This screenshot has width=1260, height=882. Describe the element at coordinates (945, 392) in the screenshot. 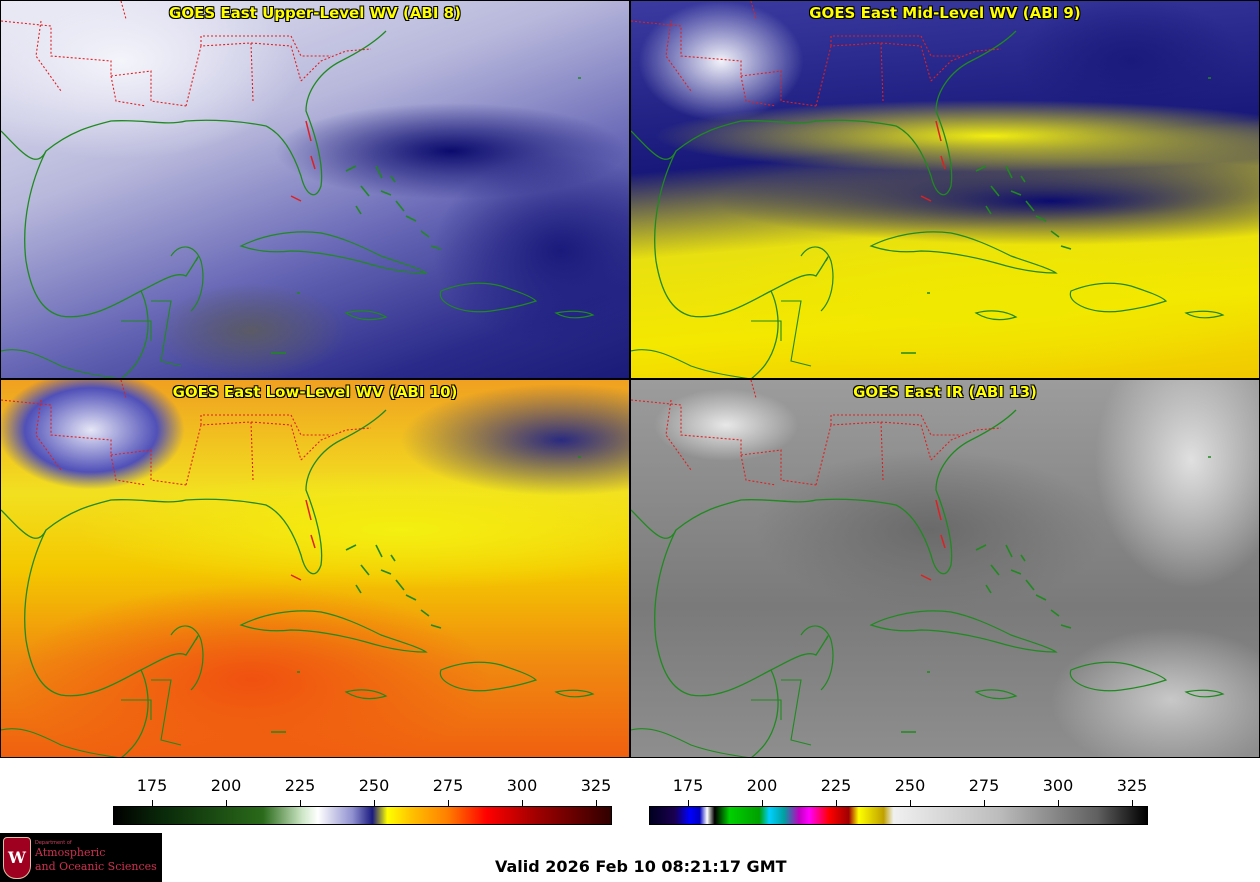

I see `panel-title: GOES East IR (ABI 13)` at that location.